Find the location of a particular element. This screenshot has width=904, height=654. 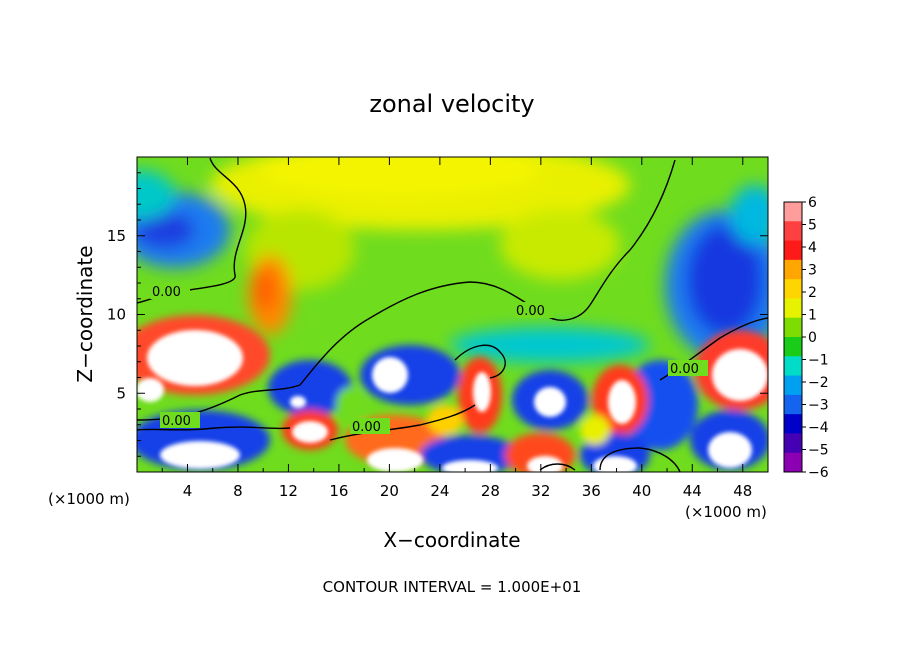

x-tick-label: 44 is located at coordinates (692, 491).